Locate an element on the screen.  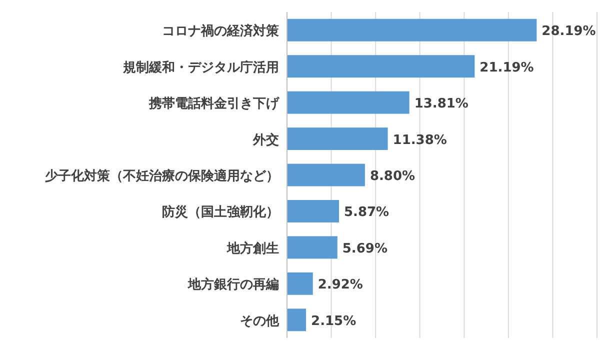
y-tick-label: 携帯電話料金引き下げ is located at coordinates (214, 104).